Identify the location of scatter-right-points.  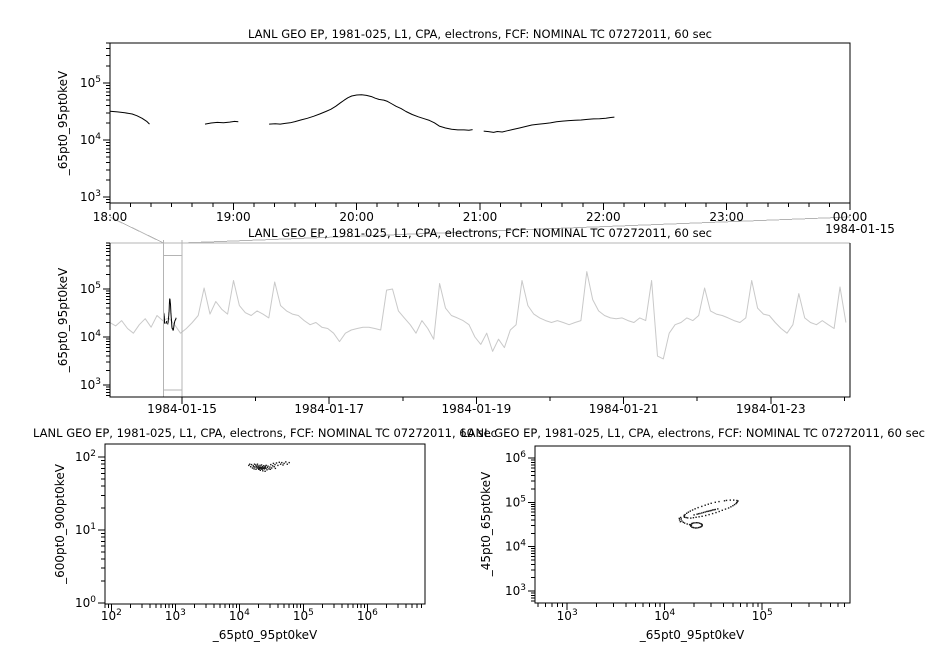
(708, 514).